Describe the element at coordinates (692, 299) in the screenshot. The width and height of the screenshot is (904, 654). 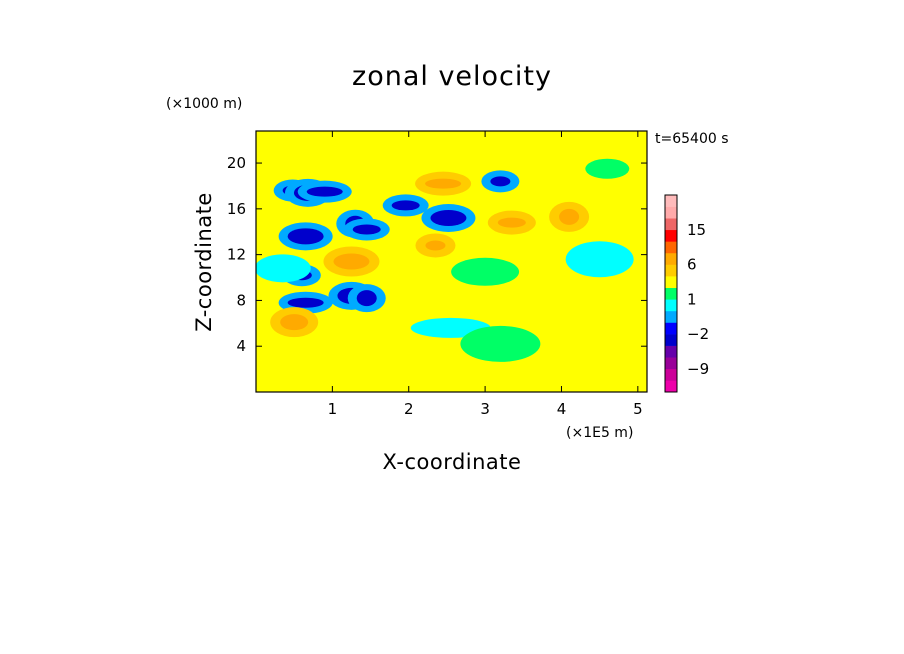
I see `colorbar-label: 1` at that location.